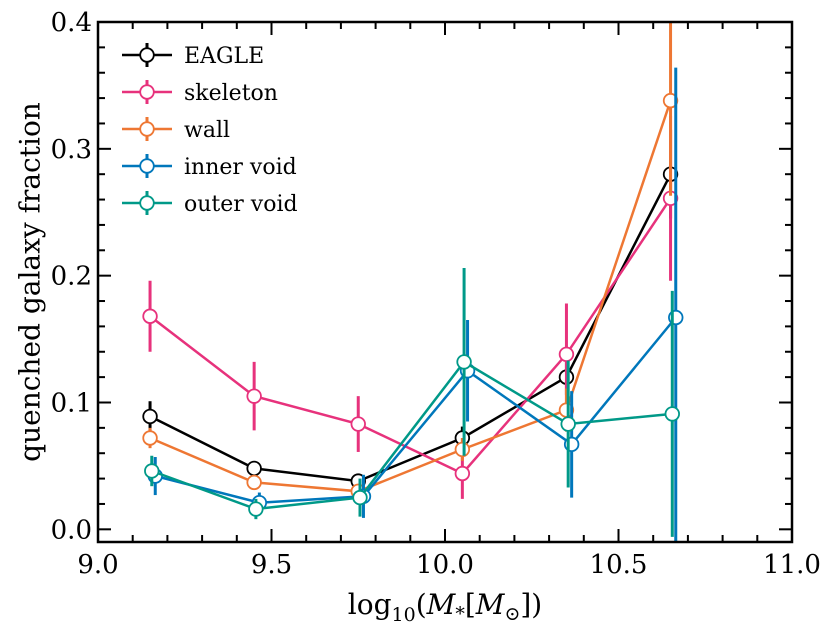  What do you see at coordinates (71, 23) in the screenshot?
I see `y-tick-label: 0.4` at bounding box center [71, 23].